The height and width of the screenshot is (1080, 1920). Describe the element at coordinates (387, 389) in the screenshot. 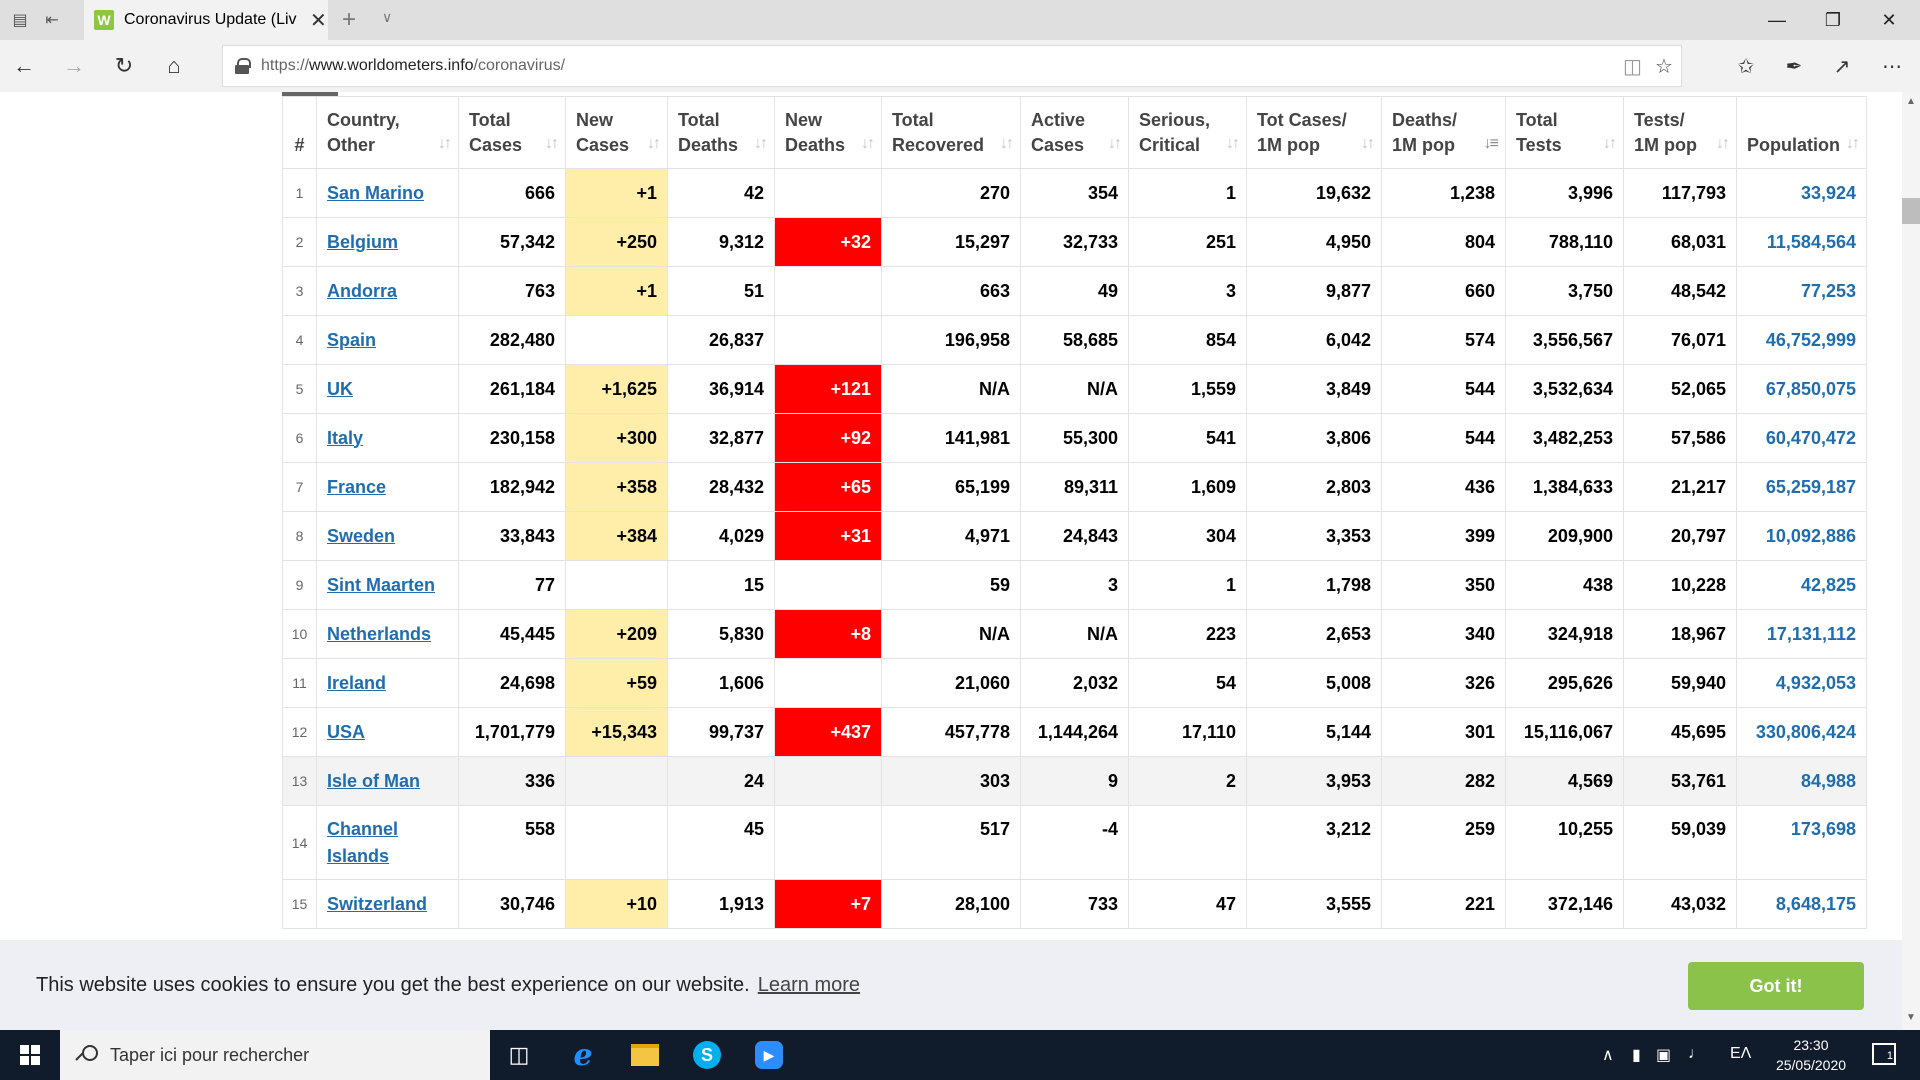

I see `country-cell: UK` at that location.